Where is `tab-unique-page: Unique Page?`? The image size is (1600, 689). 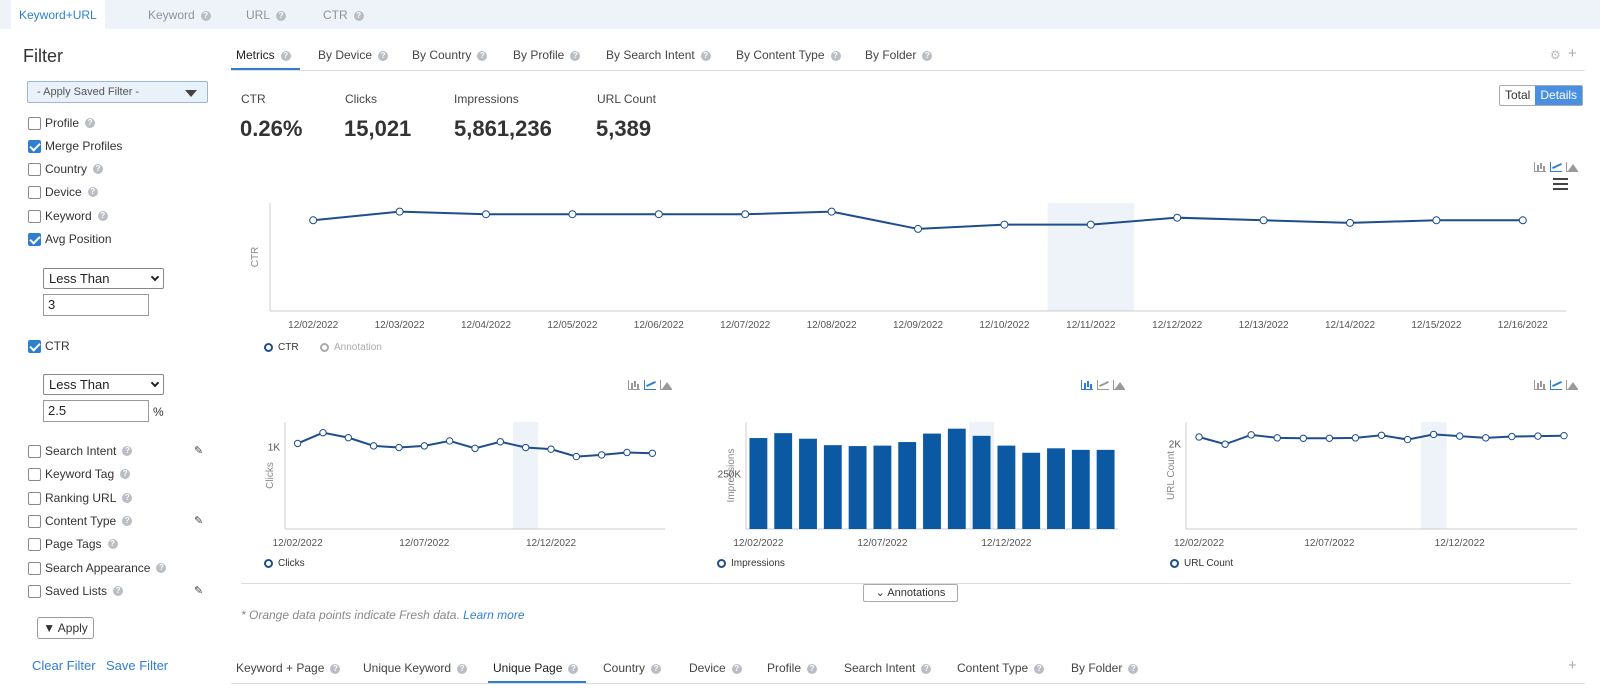 tab-unique-page: Unique Page? is located at coordinates (536, 668).